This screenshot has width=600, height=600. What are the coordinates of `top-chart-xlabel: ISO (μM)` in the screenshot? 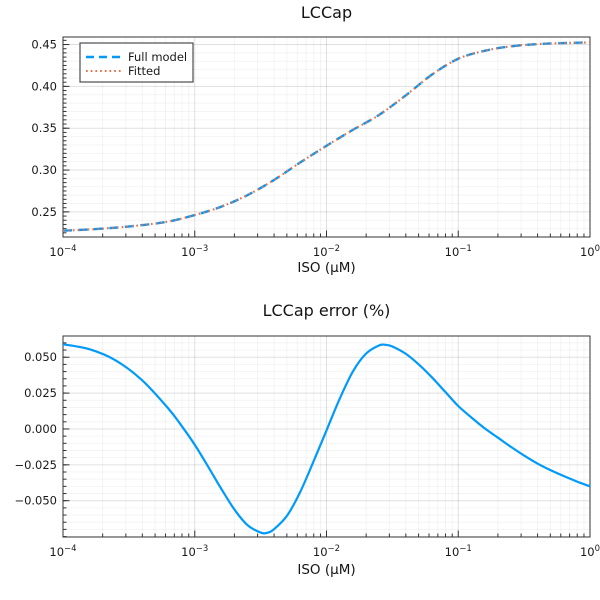 It's located at (326, 268).